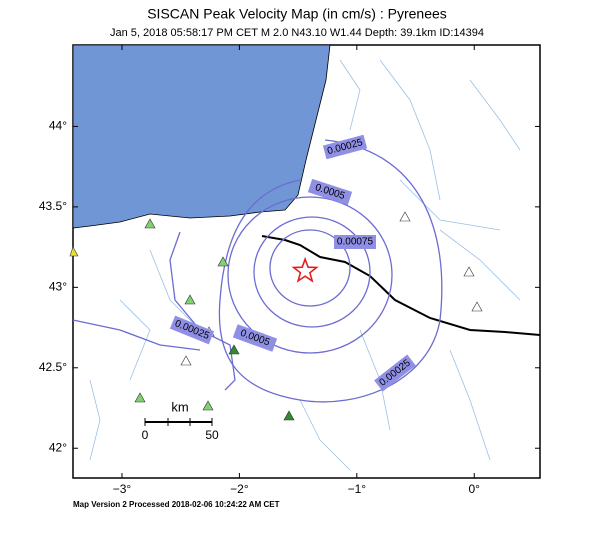 The width and height of the screenshot is (595, 548). Describe the element at coordinates (53, 367) in the screenshot. I see `y-tick-label: 42.5°` at that location.